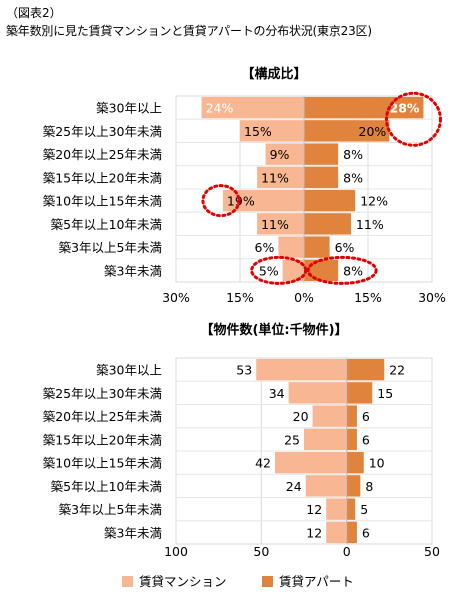 The width and height of the screenshot is (450, 600). What do you see at coordinates (347, 551) in the screenshot?
I see `tick-label: 0` at bounding box center [347, 551].